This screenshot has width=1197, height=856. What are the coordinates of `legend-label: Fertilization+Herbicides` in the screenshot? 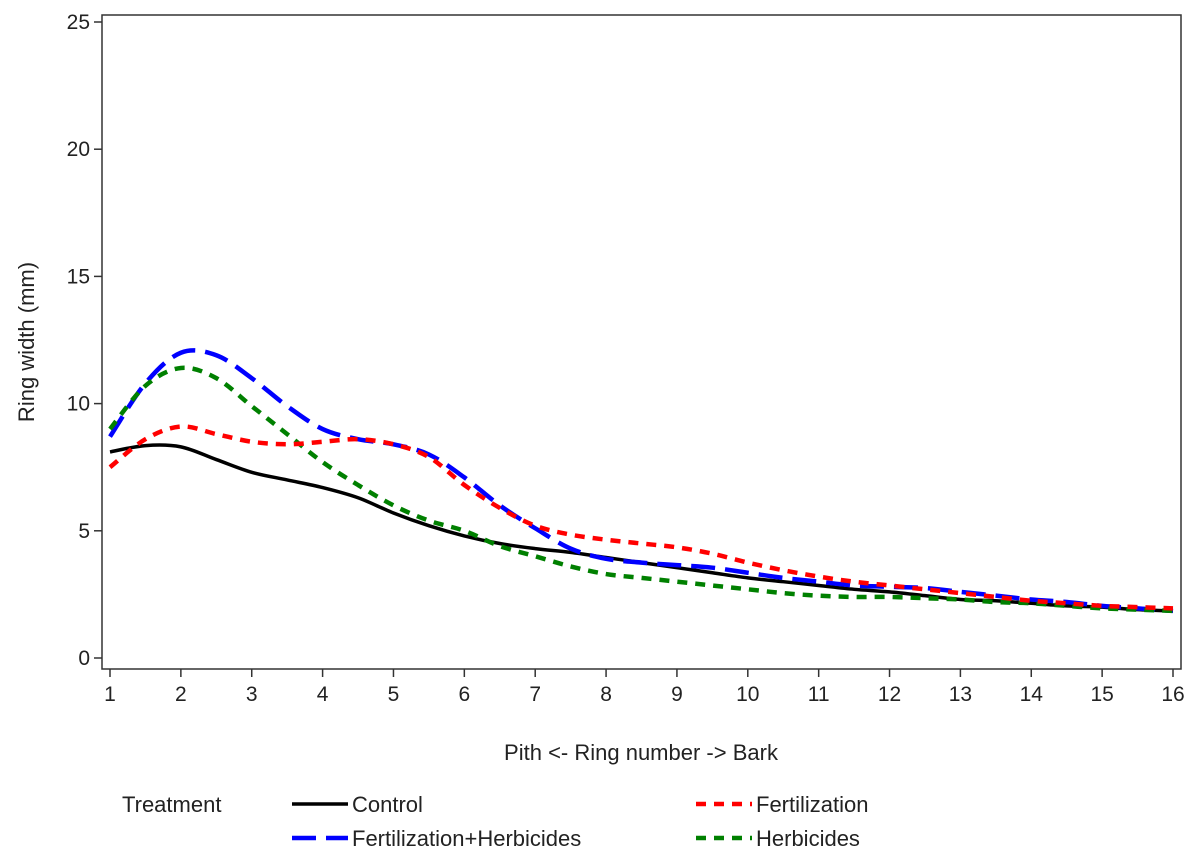 It's located at (466, 838).